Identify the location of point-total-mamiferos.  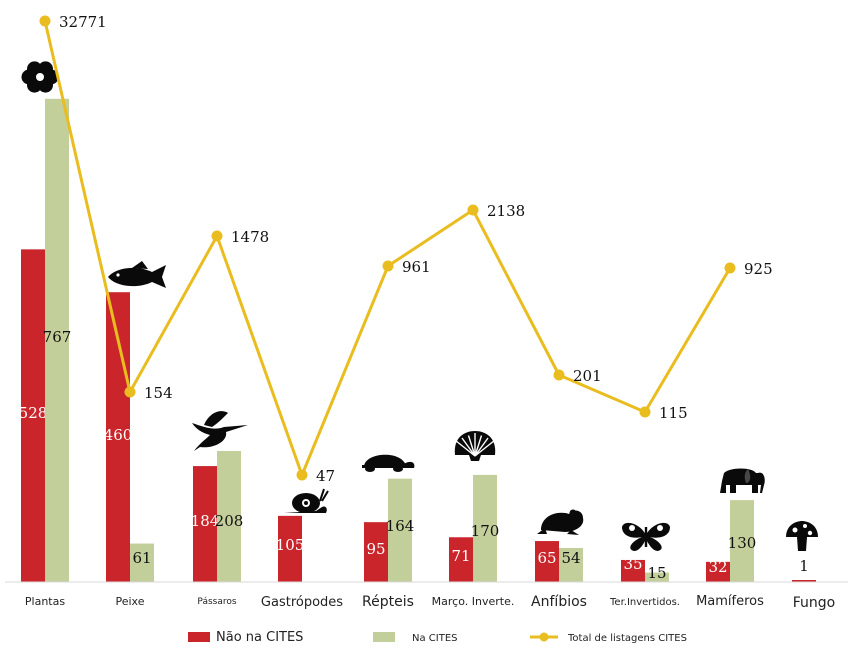
(730, 268).